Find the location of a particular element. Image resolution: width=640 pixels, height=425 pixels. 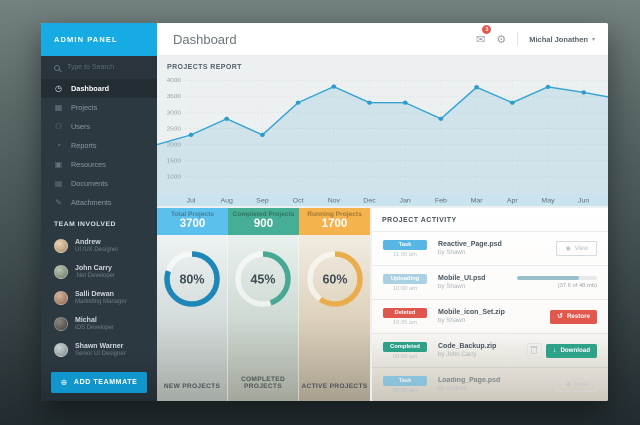

team-member-role: Senior UI Designer is located at coordinates (100, 353).